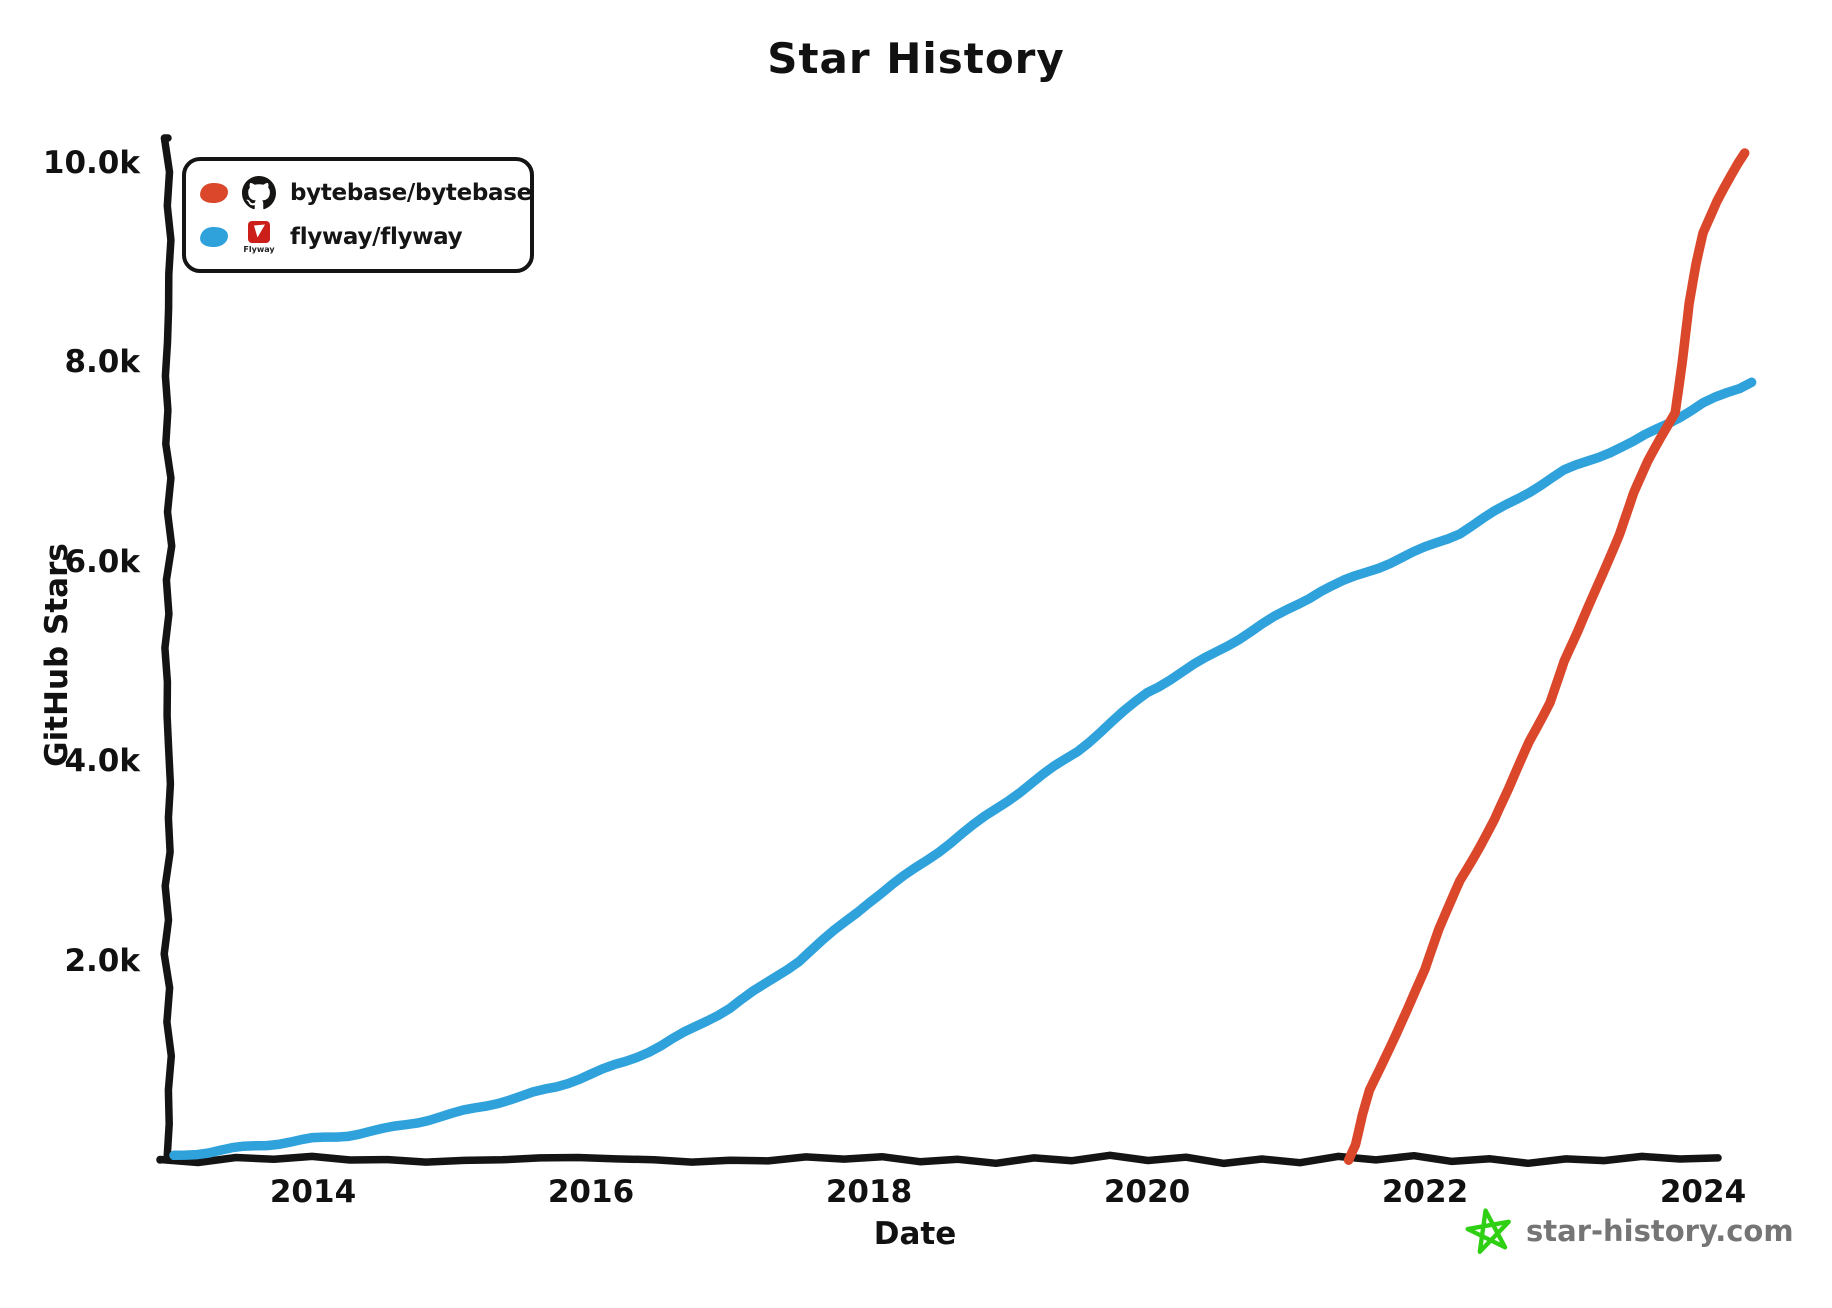 The width and height of the screenshot is (1832, 1308). I want to click on bytebase-color-swatch, so click(214, 193).